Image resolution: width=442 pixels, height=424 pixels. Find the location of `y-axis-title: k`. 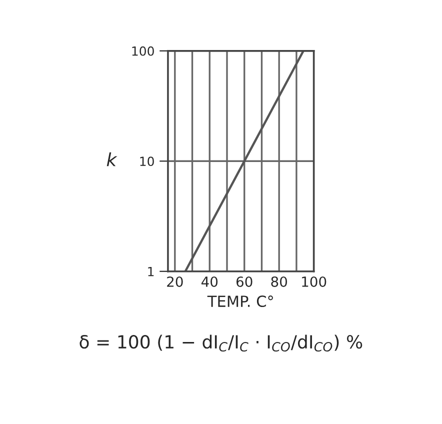

y-axis-title: k is located at coordinates (112, 159).